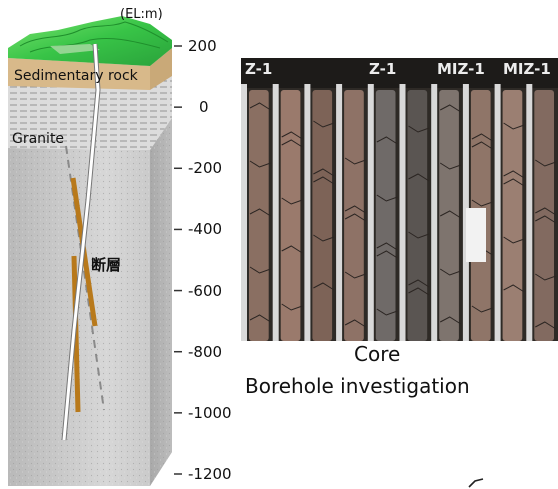 This screenshot has width=558, height=489. What do you see at coordinates (38, 139) in the screenshot?
I see `granite-label: Granite` at bounding box center [38, 139].